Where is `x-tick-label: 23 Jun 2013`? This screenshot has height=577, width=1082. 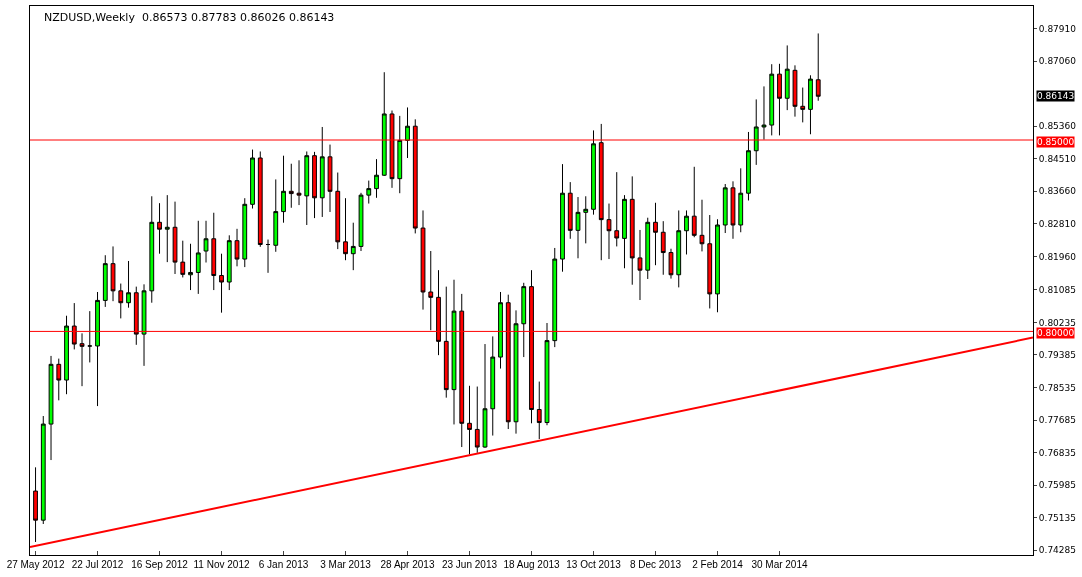 x-tick-label: 23 Jun 2013 is located at coordinates (469, 564).